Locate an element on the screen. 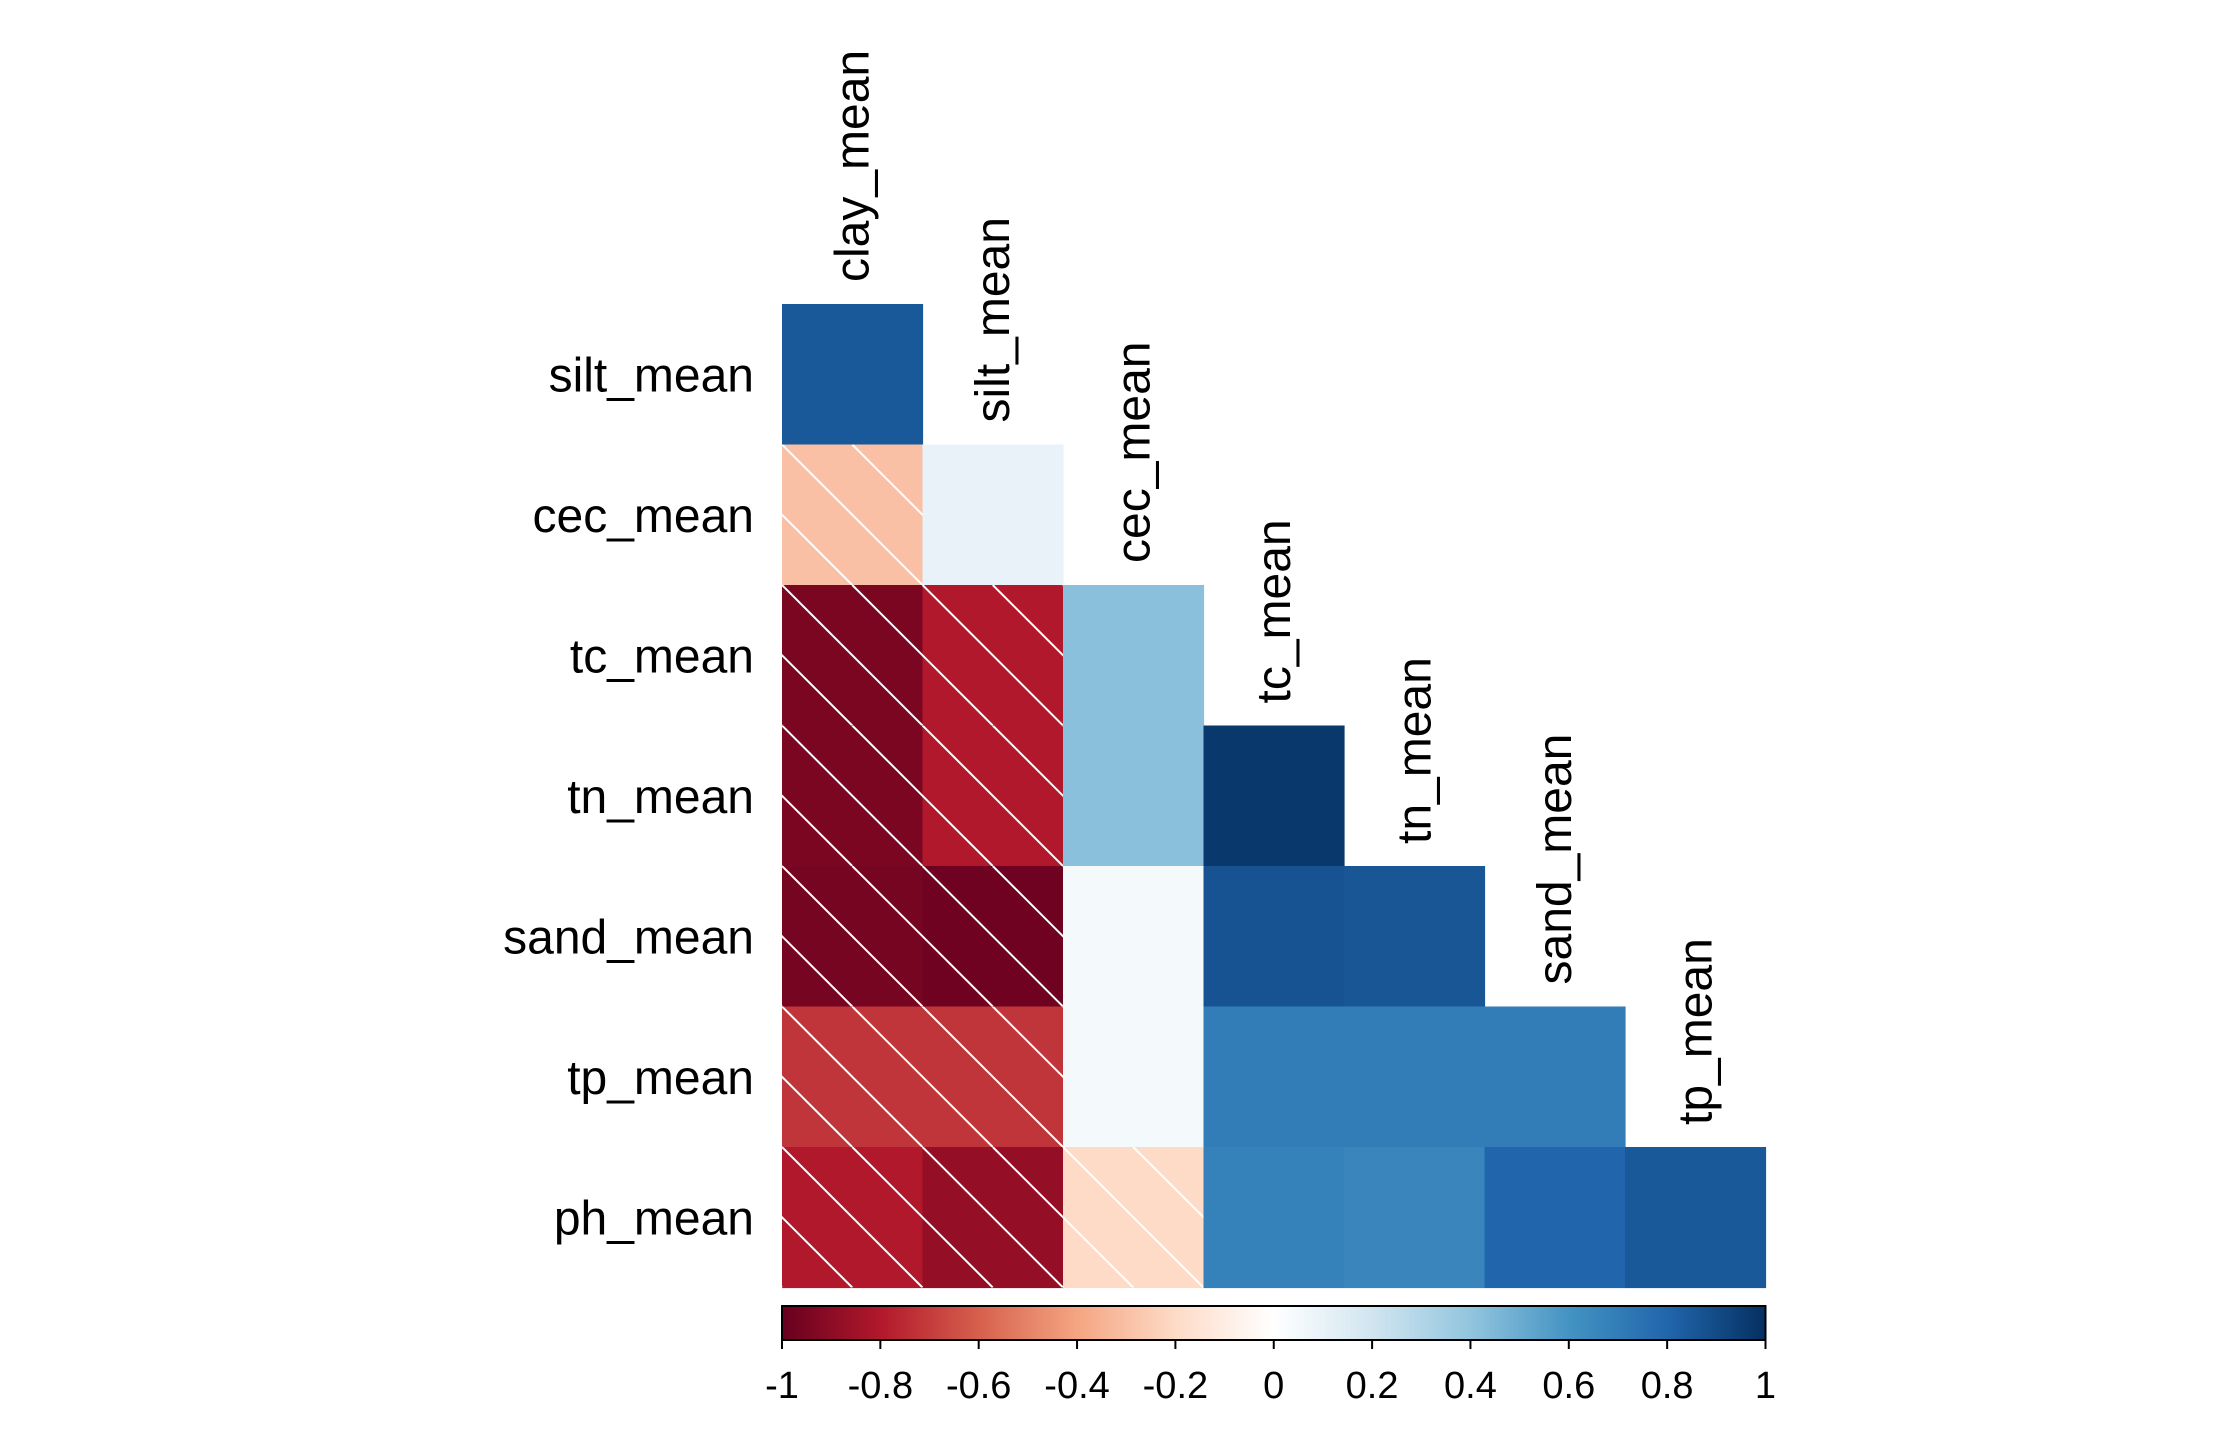 Image resolution: width=2240 pixels, height=1440 pixels. colorbar-tick-label: -1 is located at coordinates (782, 1386).